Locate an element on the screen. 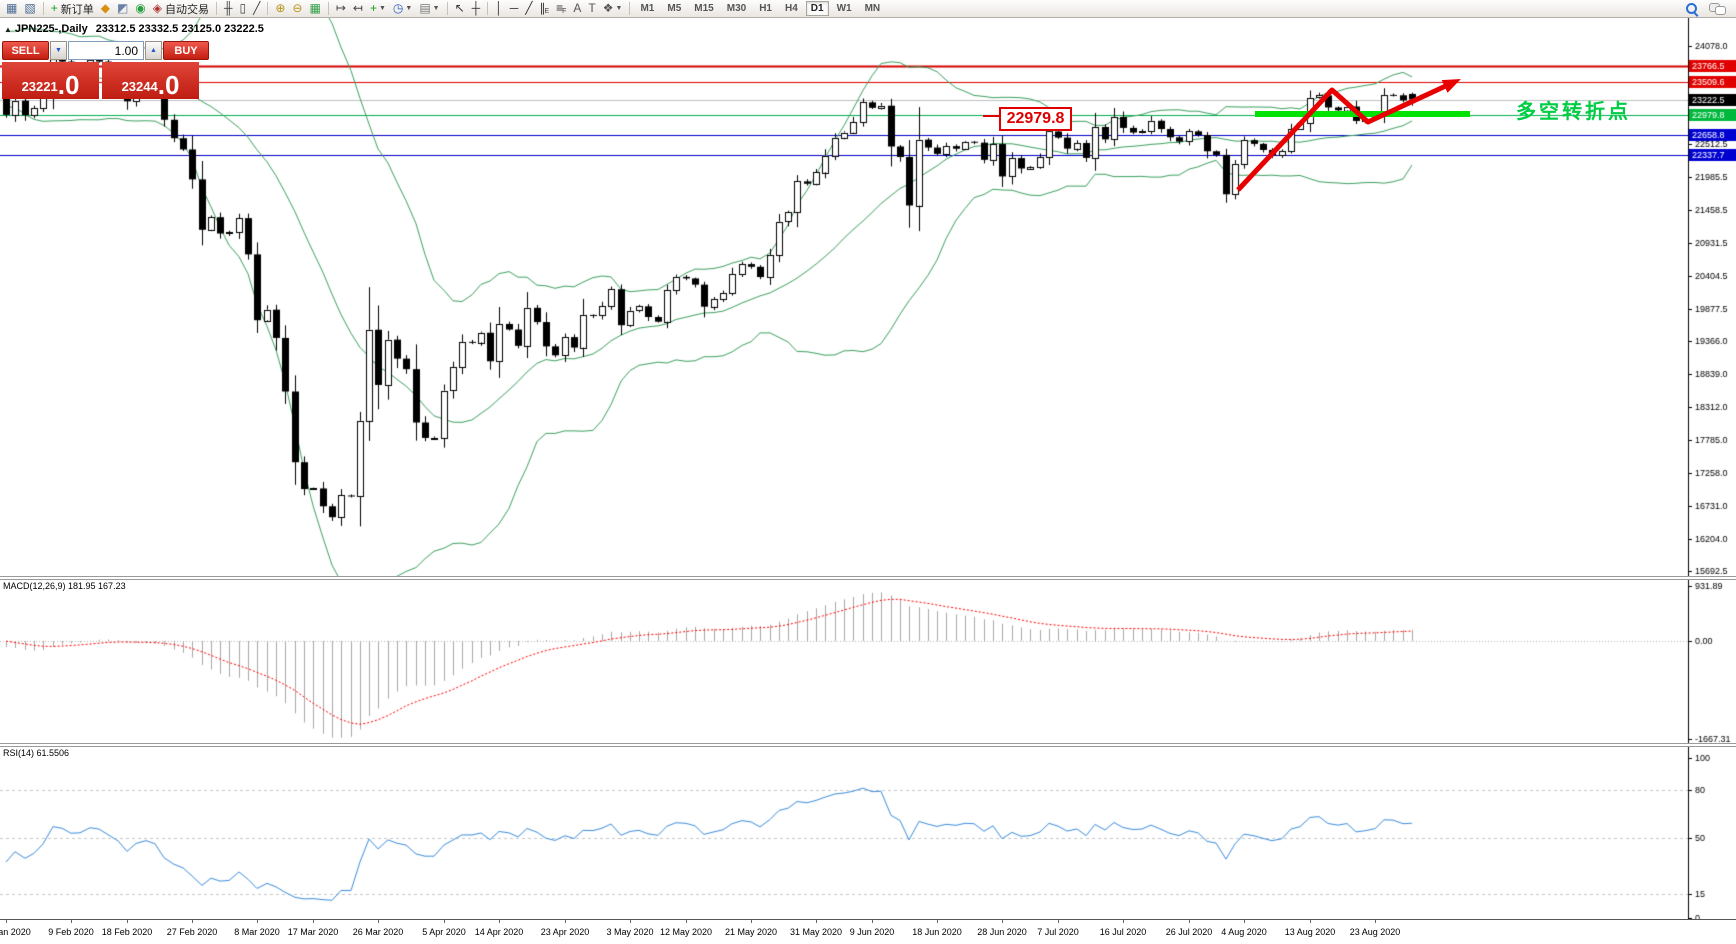 Image resolution: width=1736 pixels, height=944 pixels. buy-price-main: 23244 is located at coordinates (139, 86).